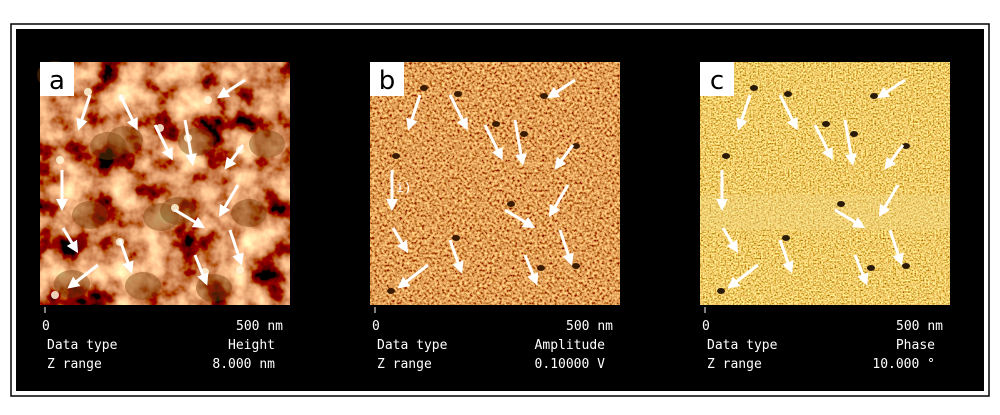  What do you see at coordinates (243, 364) in the screenshot?
I see `z-range: 8.000 nm` at bounding box center [243, 364].